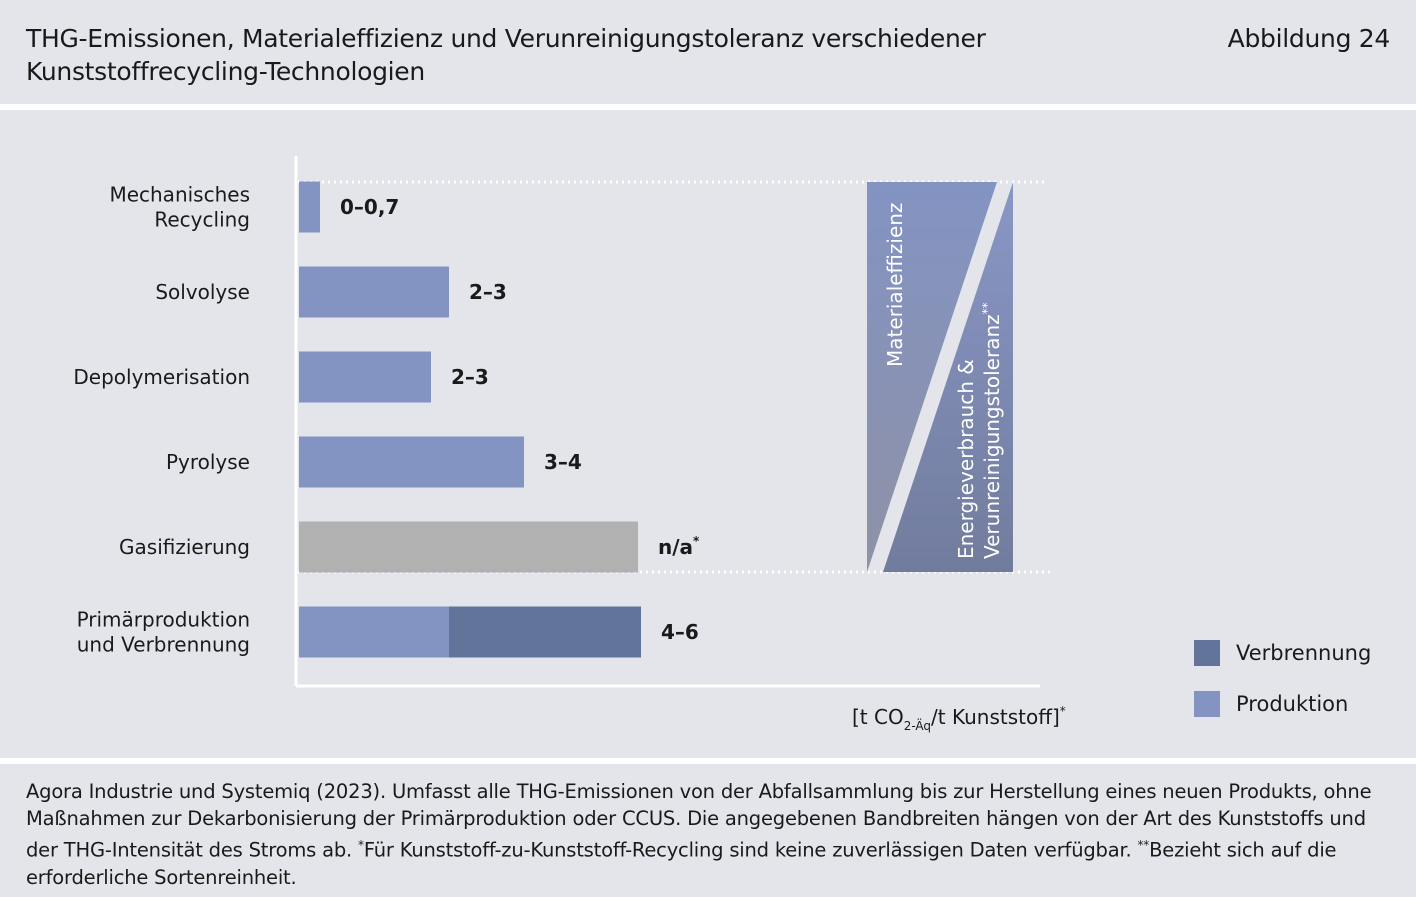 This screenshot has width=1416, height=897. I want to click on header-divider, so click(708, 107).